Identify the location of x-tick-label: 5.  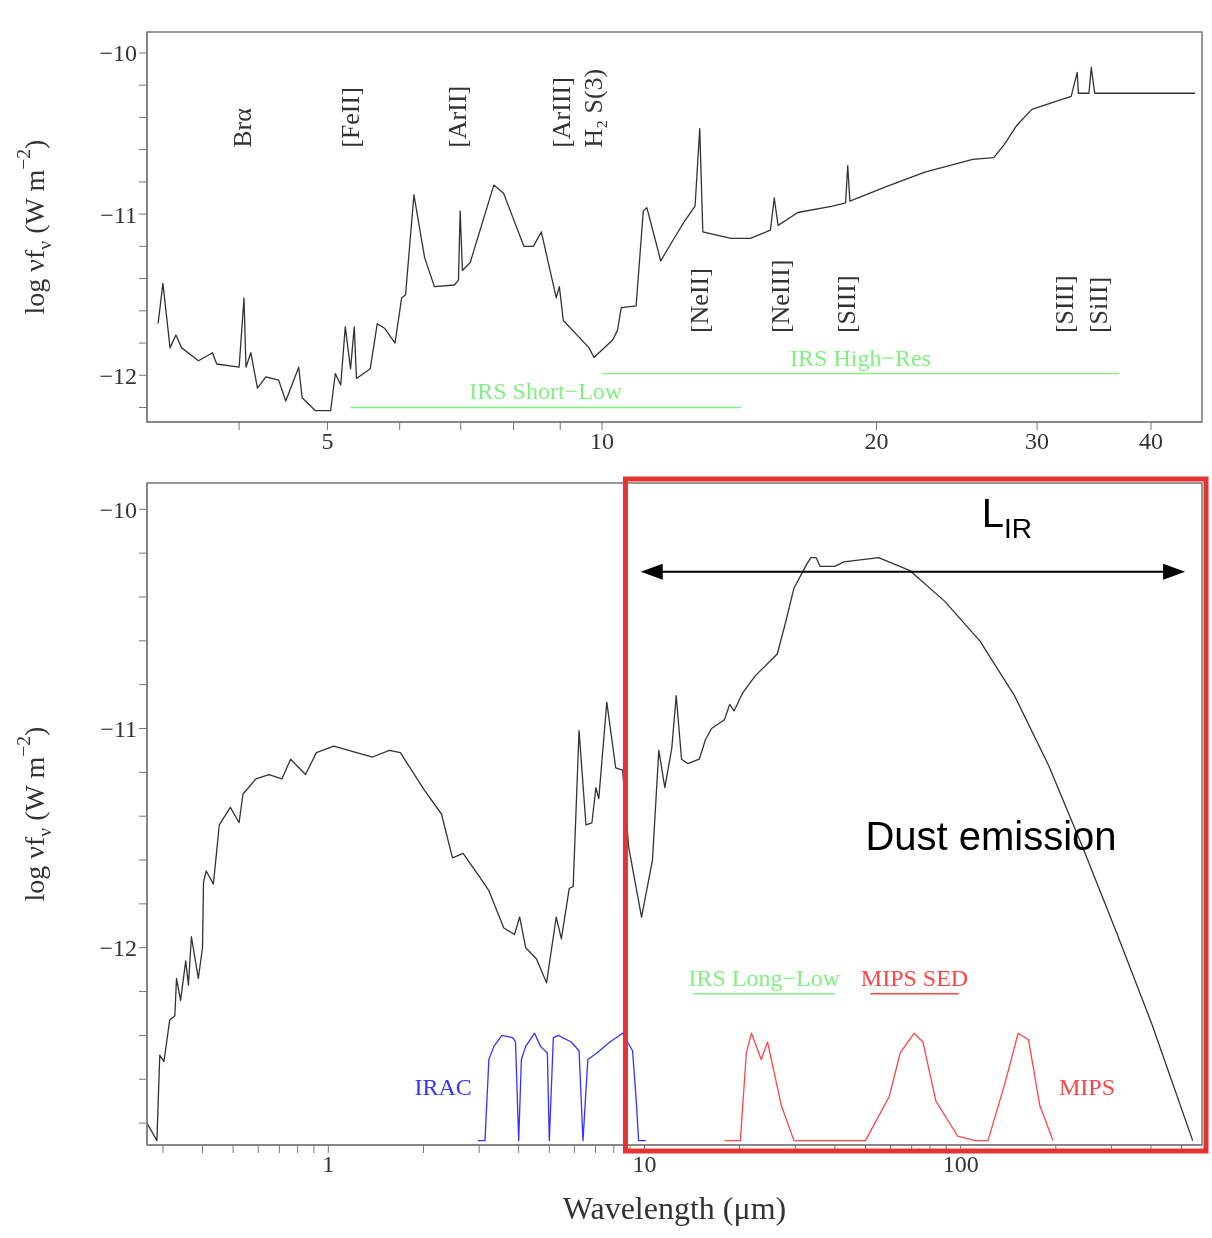
(327, 441).